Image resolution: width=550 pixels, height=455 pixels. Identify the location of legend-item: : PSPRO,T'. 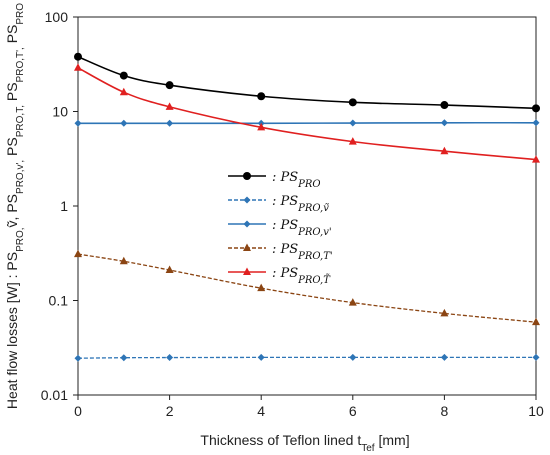
(280, 252).